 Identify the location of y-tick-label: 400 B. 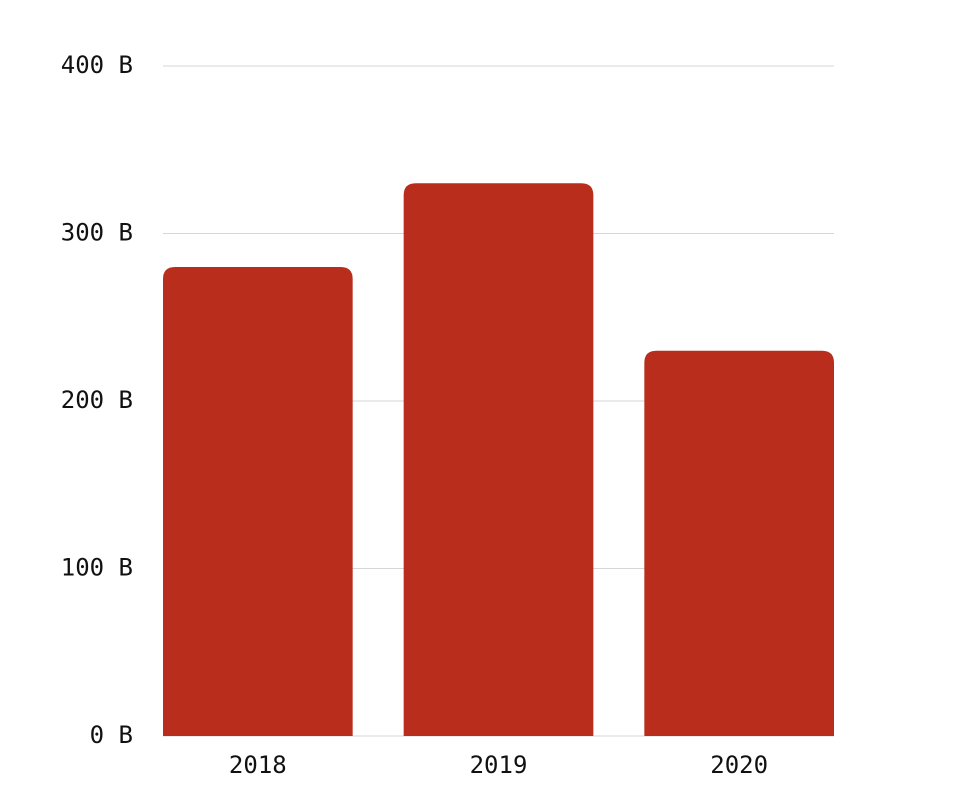
(97, 65).